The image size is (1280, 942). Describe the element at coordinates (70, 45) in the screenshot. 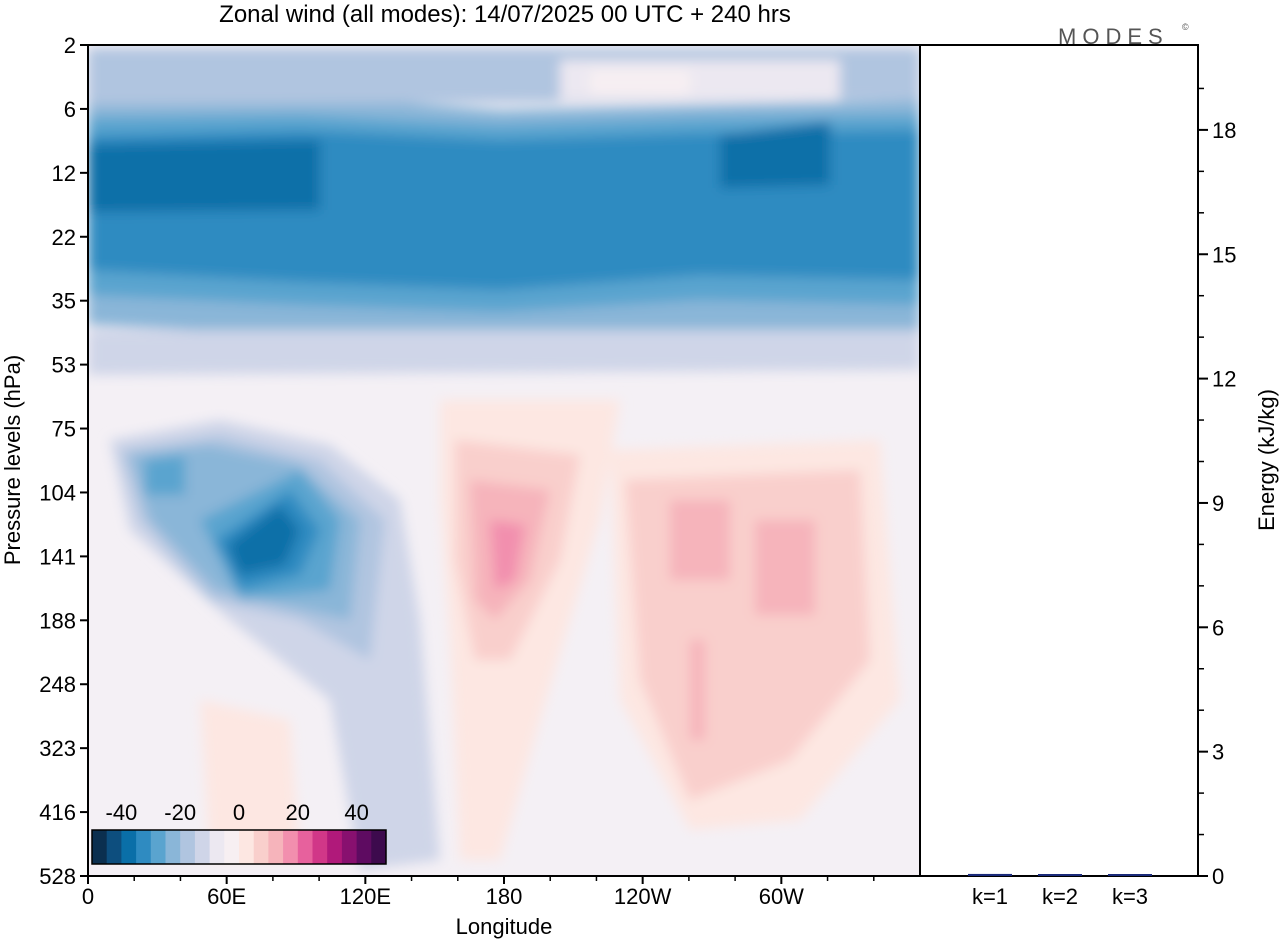

I see `pressure-tick-label: 2` at that location.